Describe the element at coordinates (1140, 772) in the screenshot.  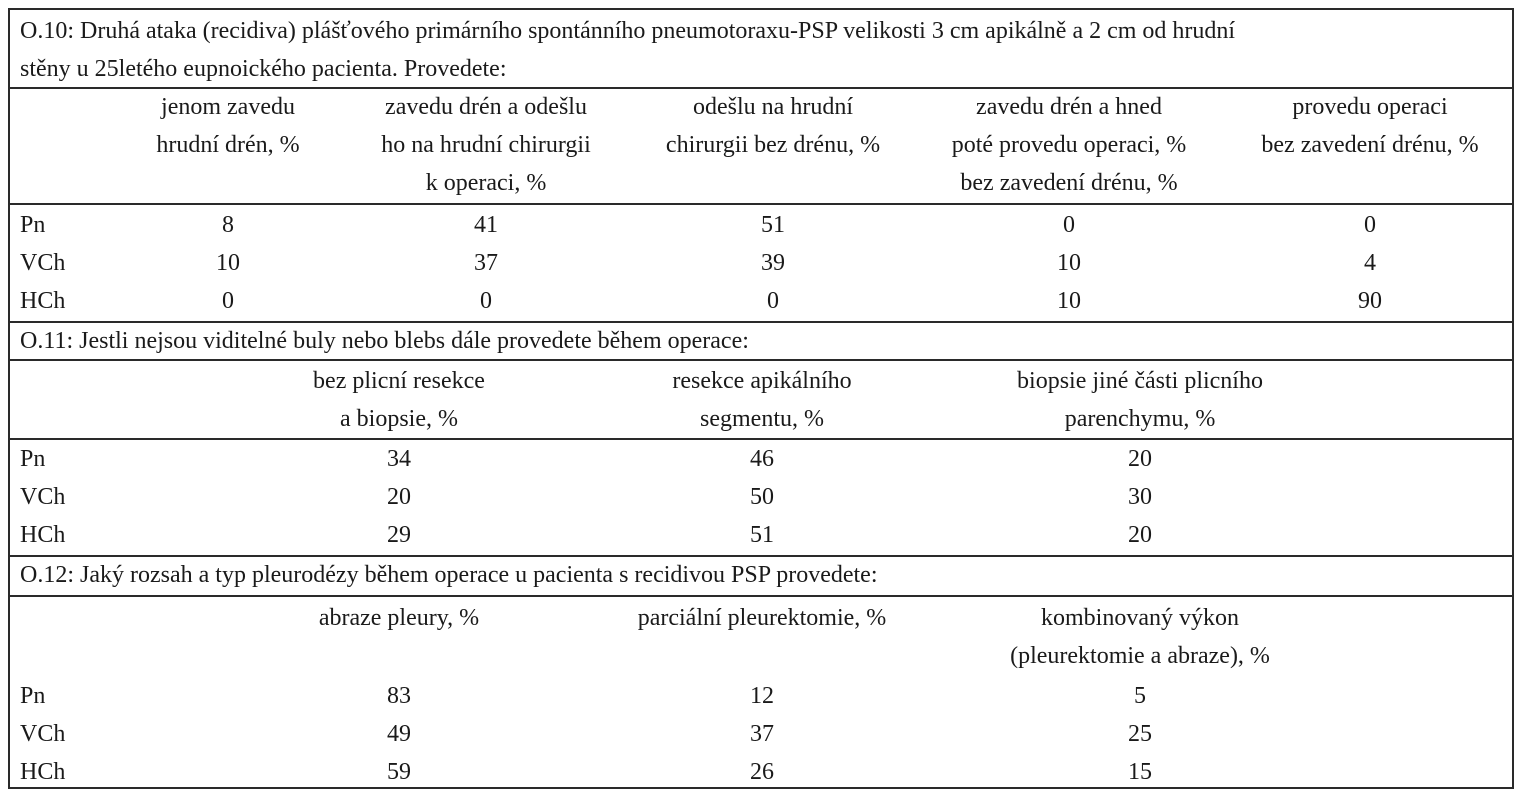
I see `table-cell: 15` at that location.